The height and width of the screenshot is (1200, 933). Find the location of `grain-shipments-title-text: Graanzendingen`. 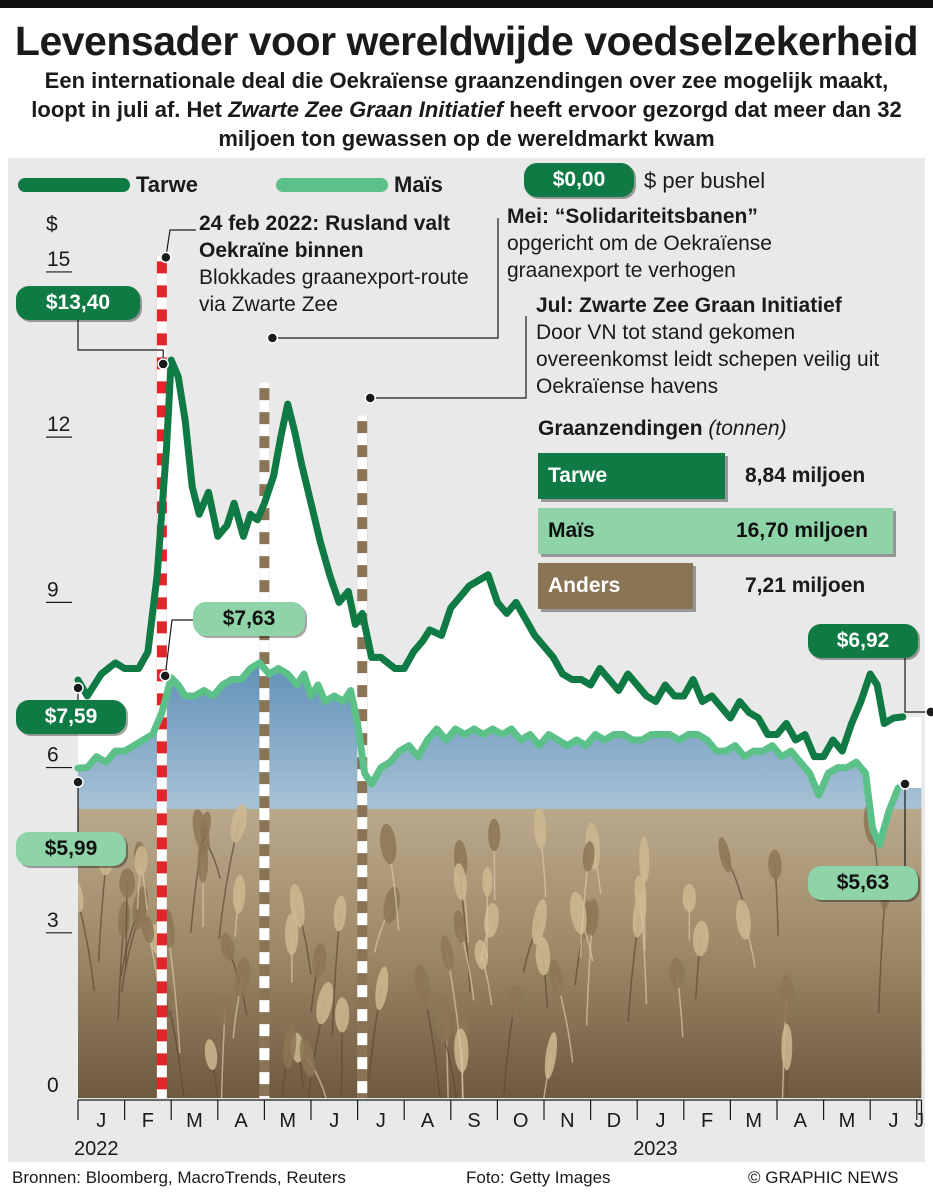

grain-shipments-title-text: Graanzendingen is located at coordinates (620, 428).